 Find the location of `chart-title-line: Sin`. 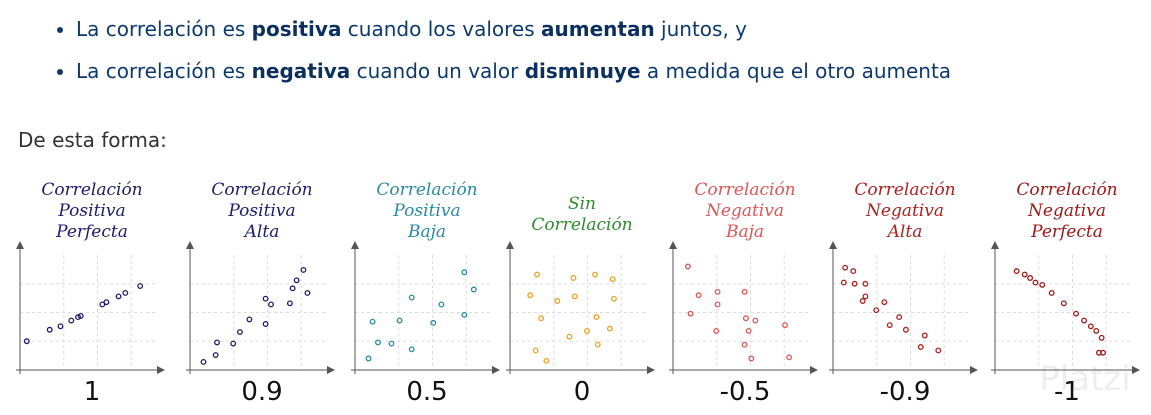

chart-title-line: Sin is located at coordinates (582, 204).